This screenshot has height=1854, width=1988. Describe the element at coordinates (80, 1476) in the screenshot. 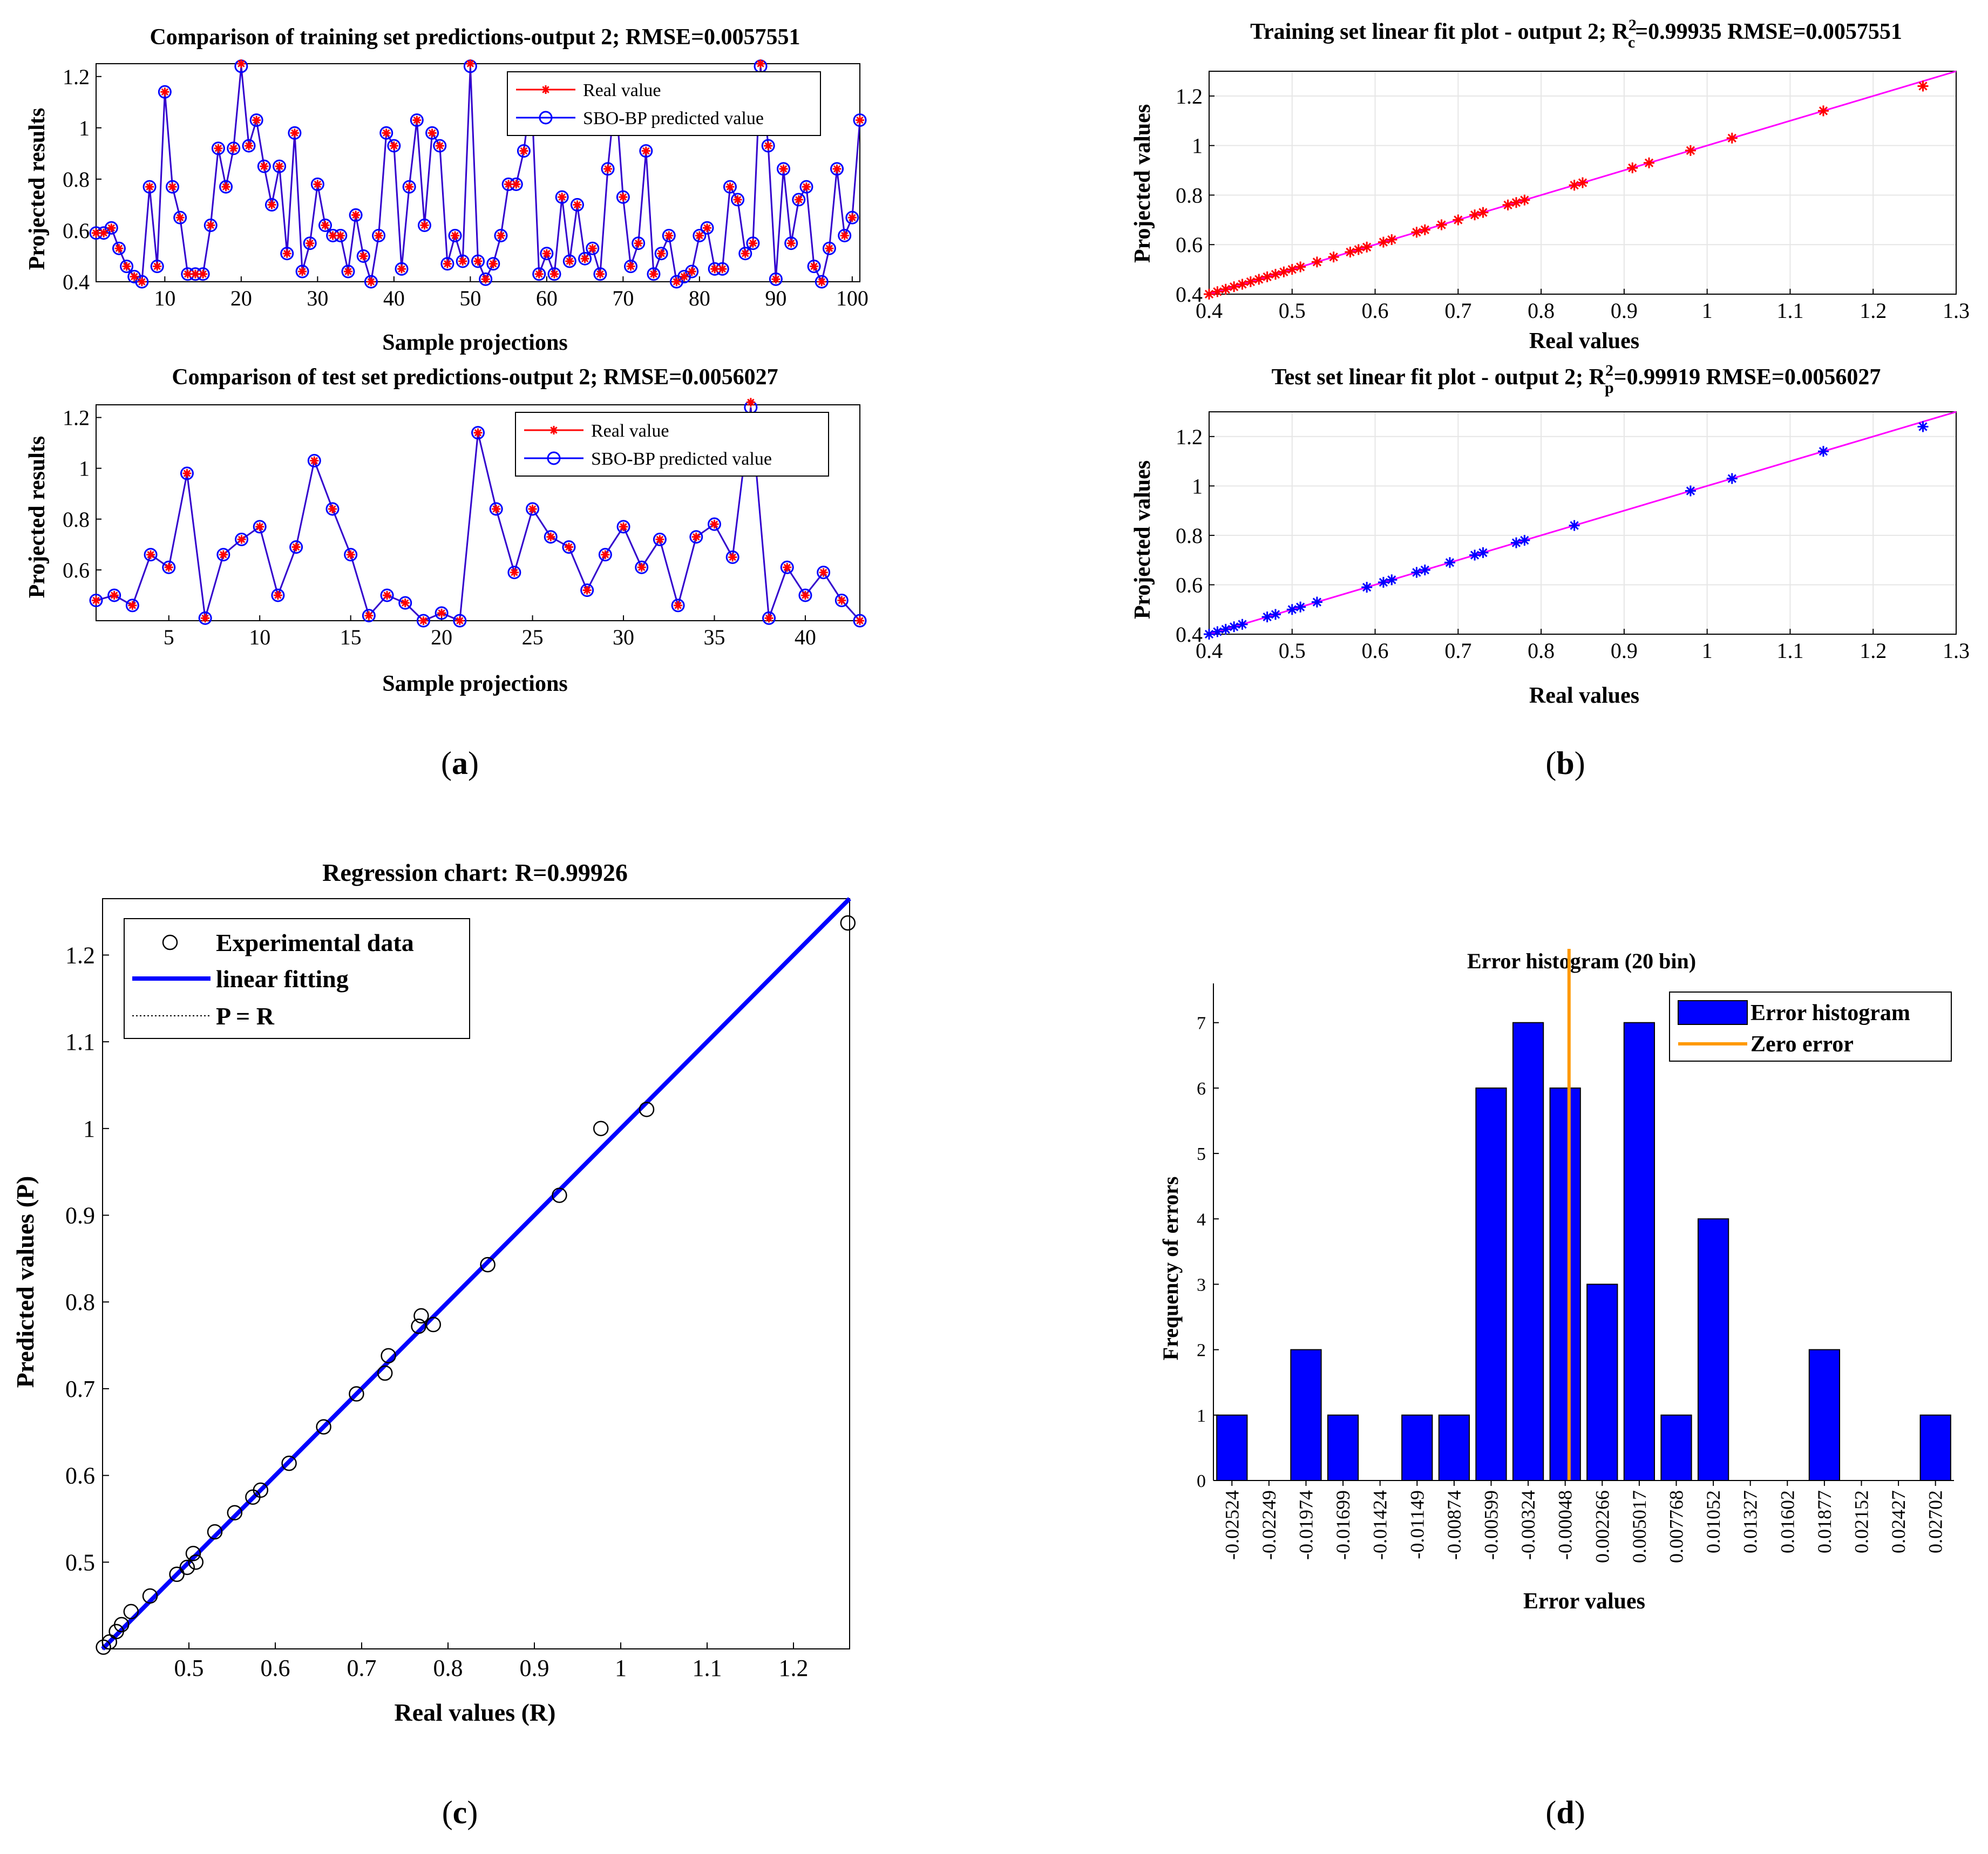

I see `y-tick-label: 0.6` at that location.